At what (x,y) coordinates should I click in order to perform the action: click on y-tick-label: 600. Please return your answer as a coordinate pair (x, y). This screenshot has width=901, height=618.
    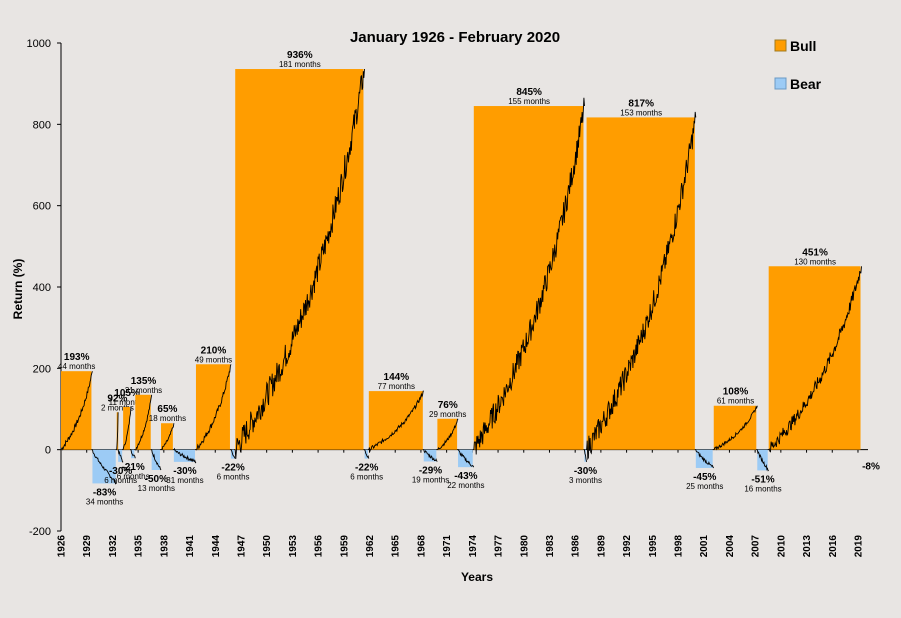
    Looking at the image, I should click on (42, 207).